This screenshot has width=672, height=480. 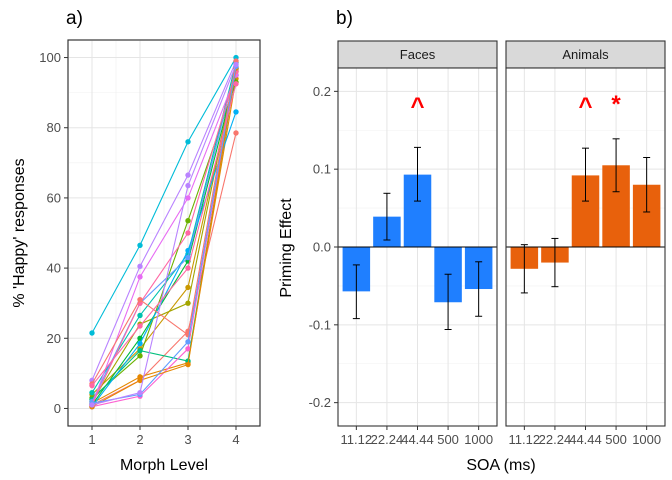 What do you see at coordinates (164, 436) in the screenshot?
I see `panel-a-x-ticks: 1 2 3 4` at bounding box center [164, 436].